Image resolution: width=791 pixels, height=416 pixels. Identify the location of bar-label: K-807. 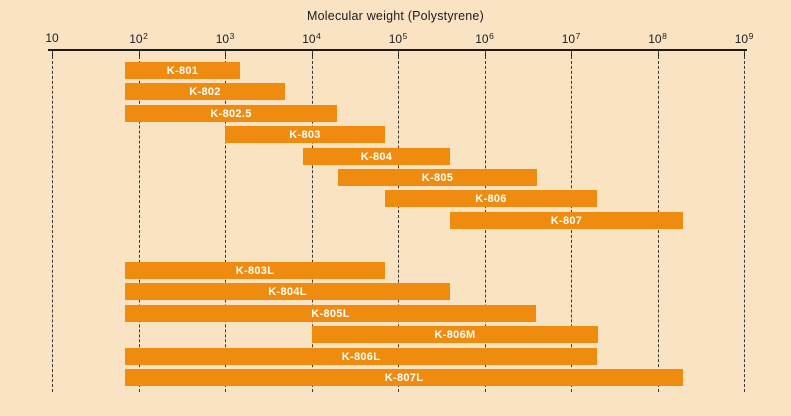
(566, 220).